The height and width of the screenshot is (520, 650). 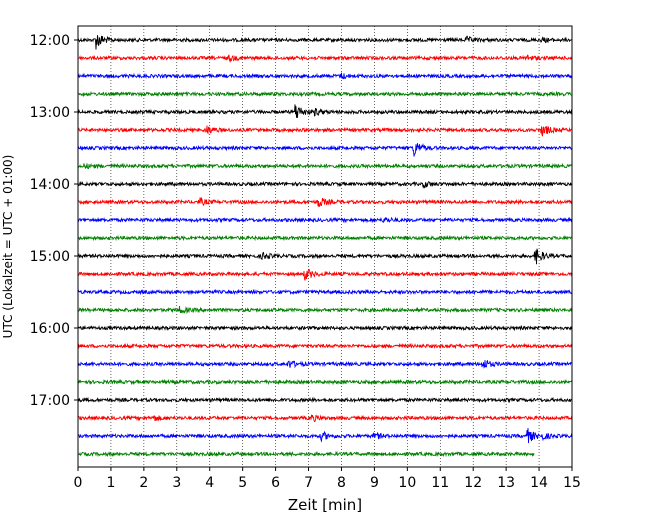 What do you see at coordinates (506, 483) in the screenshot?
I see `x-tick-label: 13` at bounding box center [506, 483].